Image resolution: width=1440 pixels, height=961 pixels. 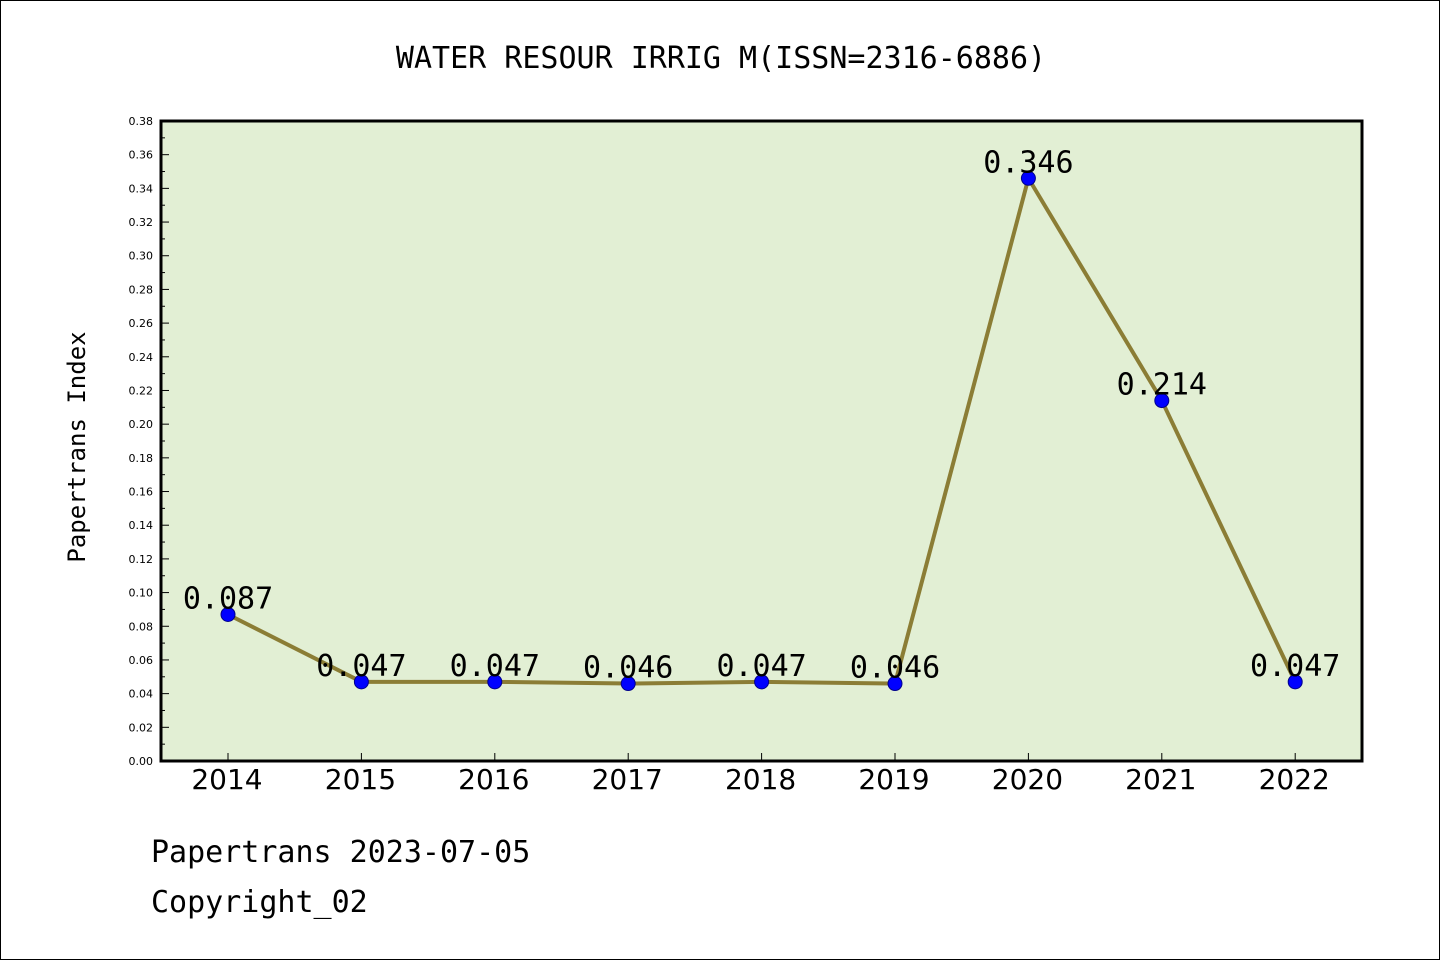 I want to click on y-tick-label: 0.28, so click(x=141, y=289).